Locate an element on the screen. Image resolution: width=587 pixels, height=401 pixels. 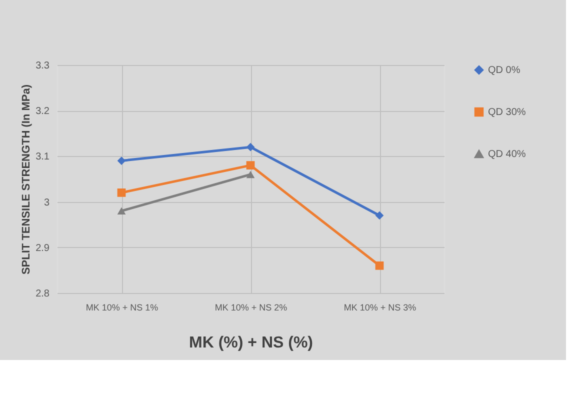
y-tick-label: 3.1 is located at coordinates (43, 157).